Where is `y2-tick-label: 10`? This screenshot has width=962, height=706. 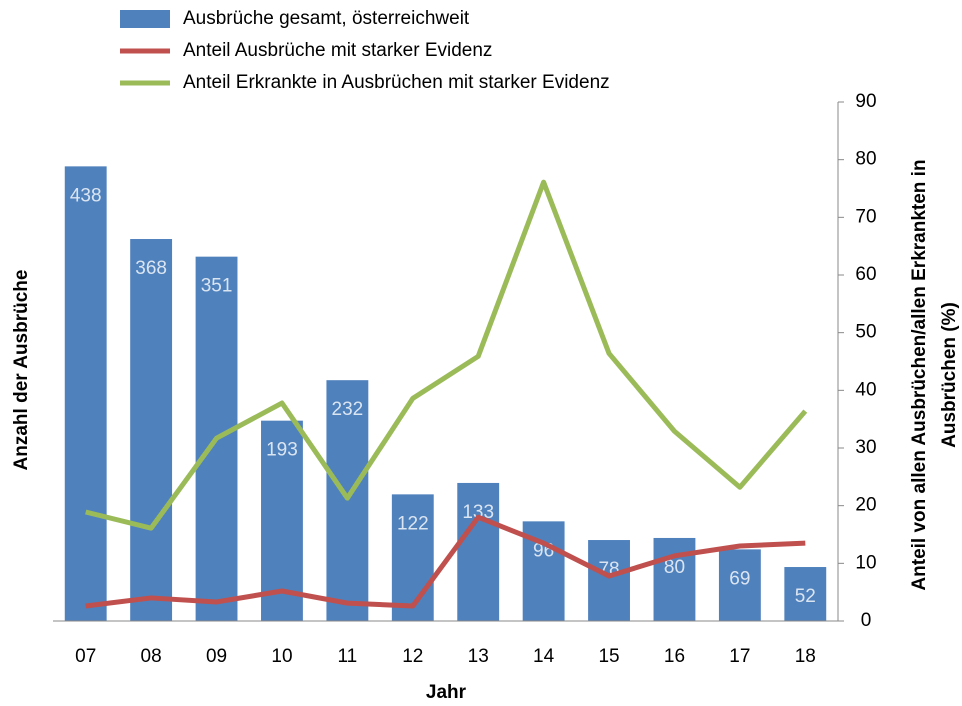
y2-tick-label: 10 is located at coordinates (865, 562).